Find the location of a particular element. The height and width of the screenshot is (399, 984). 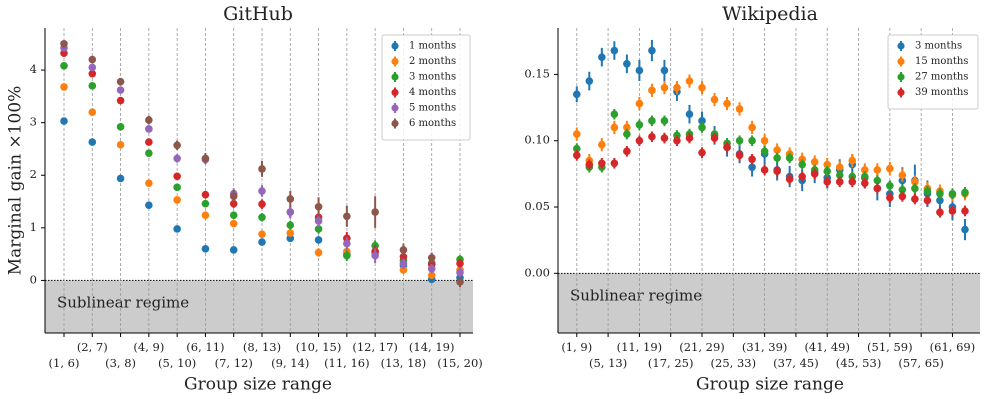

annotation: Sublinear regime is located at coordinates (123, 302).